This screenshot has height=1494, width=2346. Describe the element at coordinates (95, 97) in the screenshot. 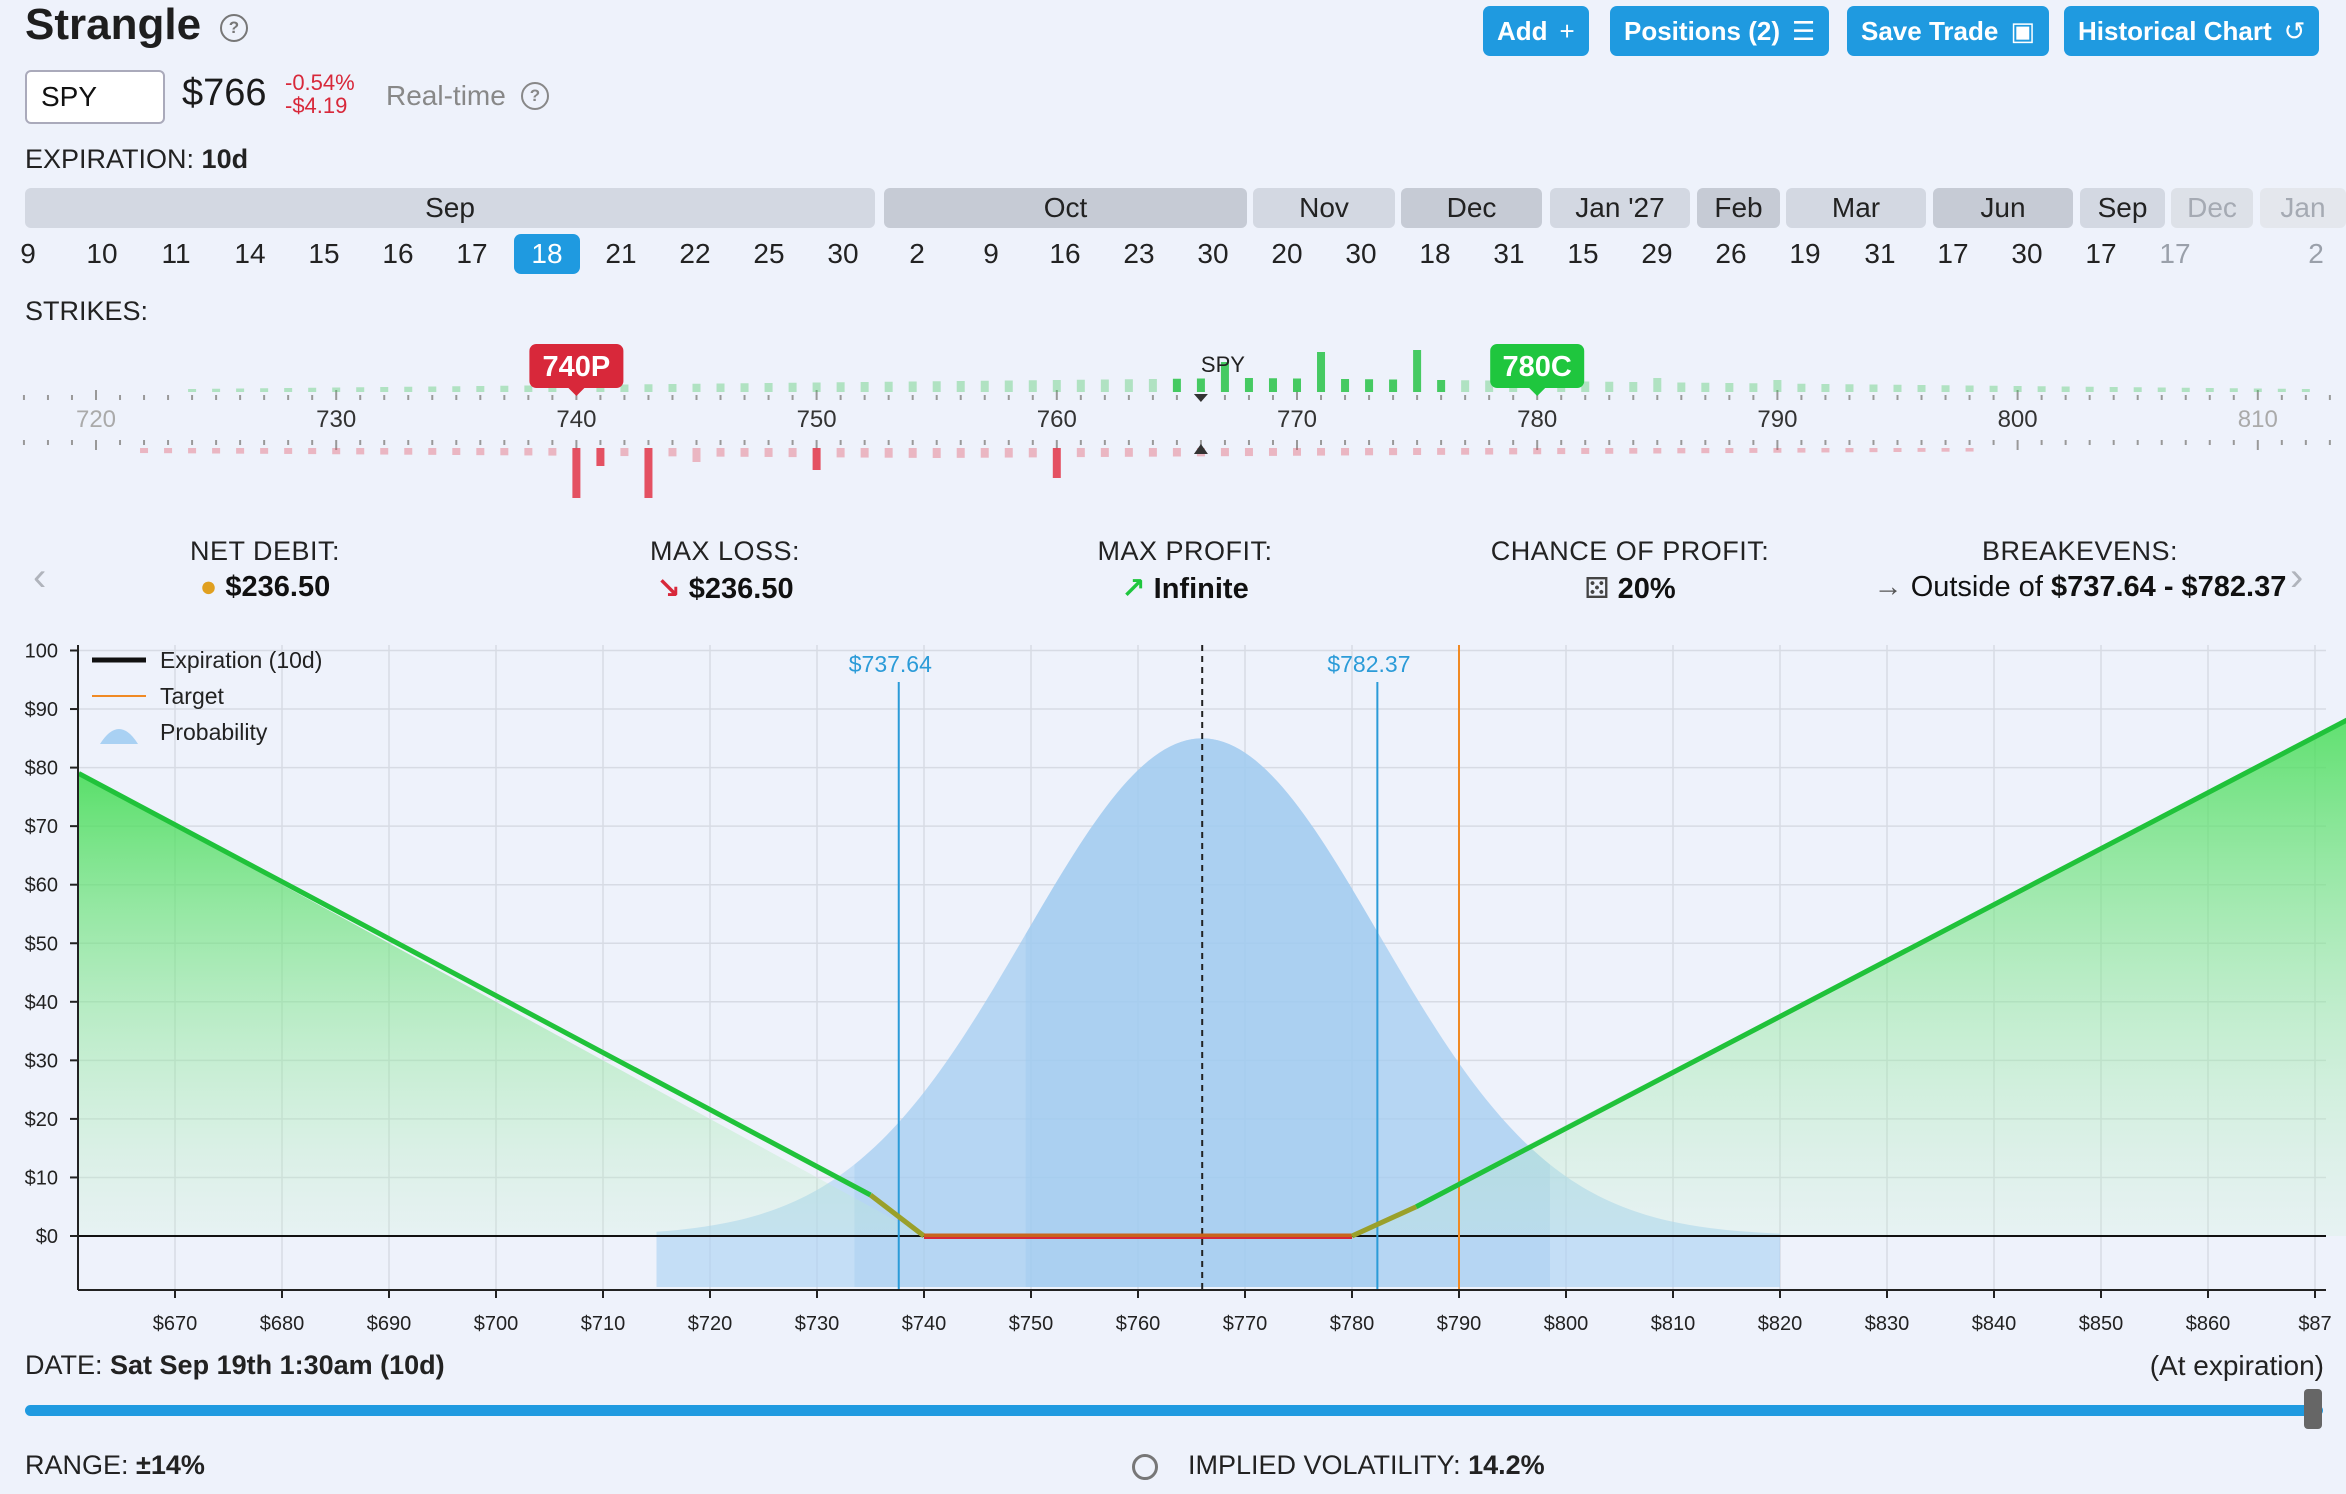

I see `ticker-input` at that location.